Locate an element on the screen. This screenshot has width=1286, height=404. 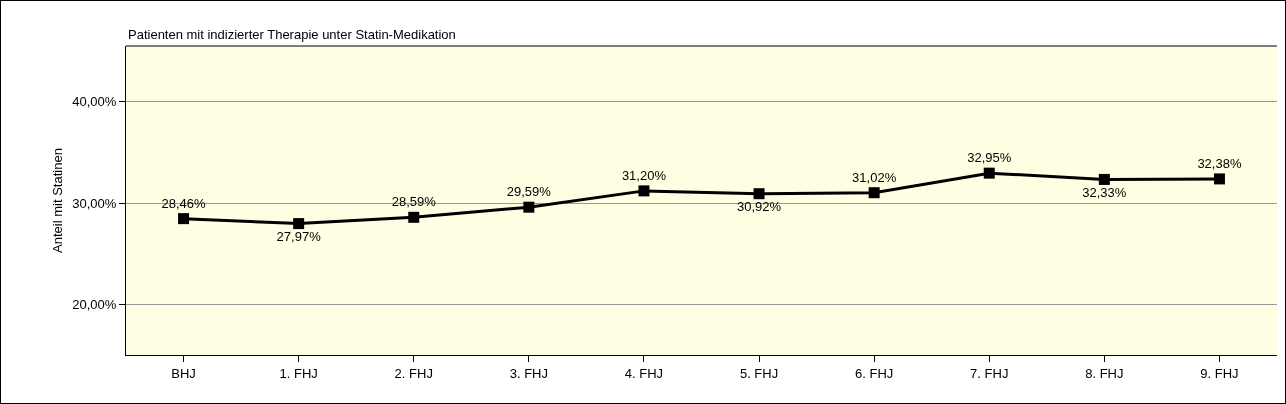
x-tick-label: 3. FHJ is located at coordinates (528, 373).